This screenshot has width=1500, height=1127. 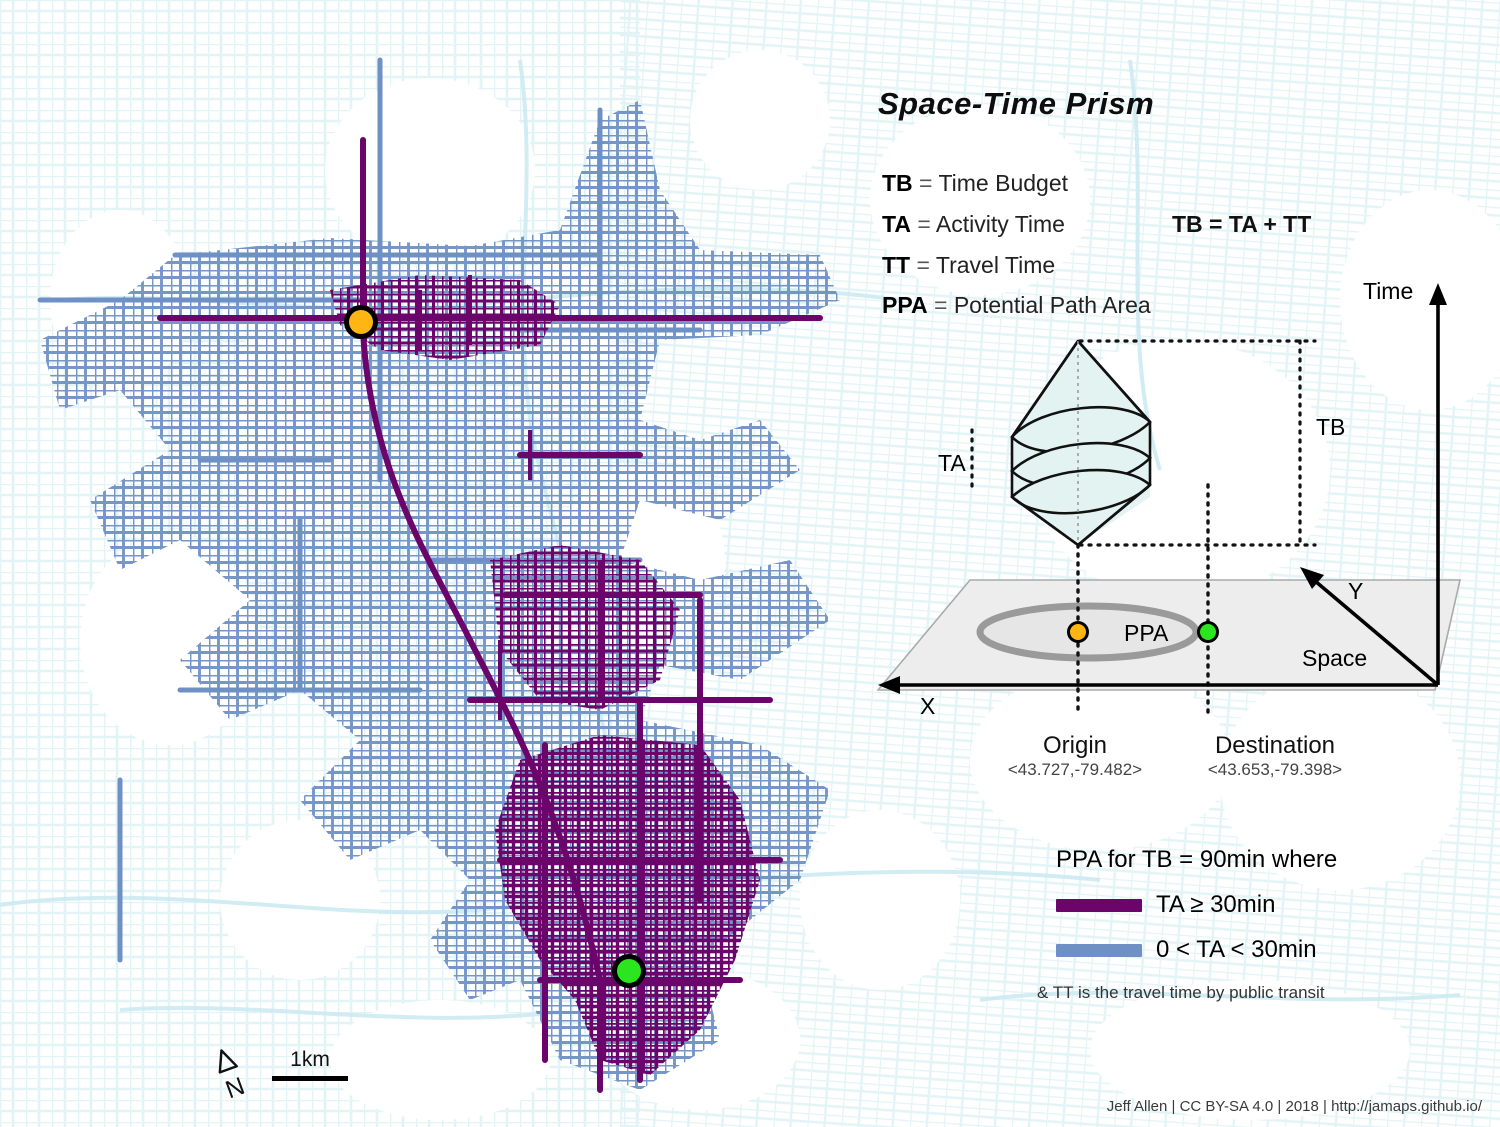 I want to click on diagram-origin-marker, so click(x=1078, y=632).